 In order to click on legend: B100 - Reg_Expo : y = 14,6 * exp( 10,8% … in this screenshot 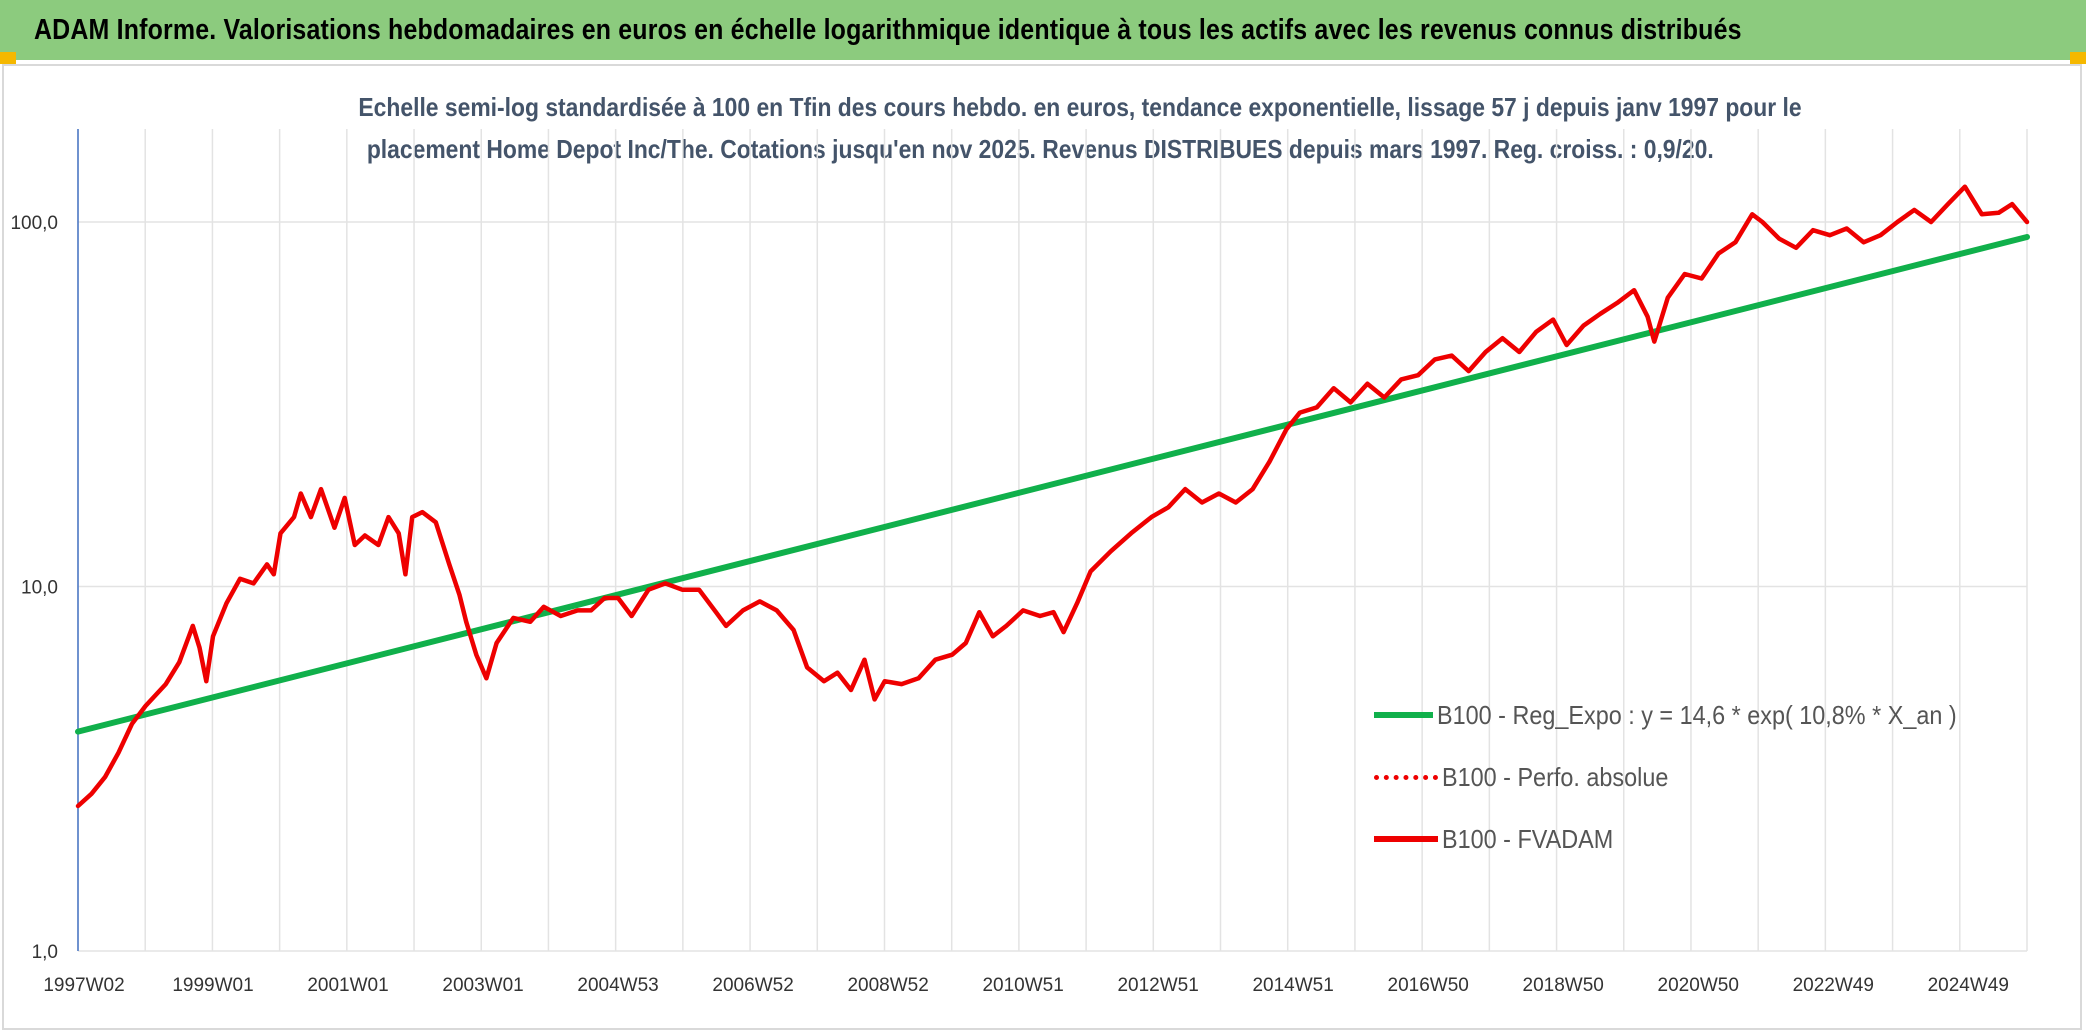, I will do `click(1694, 777)`.